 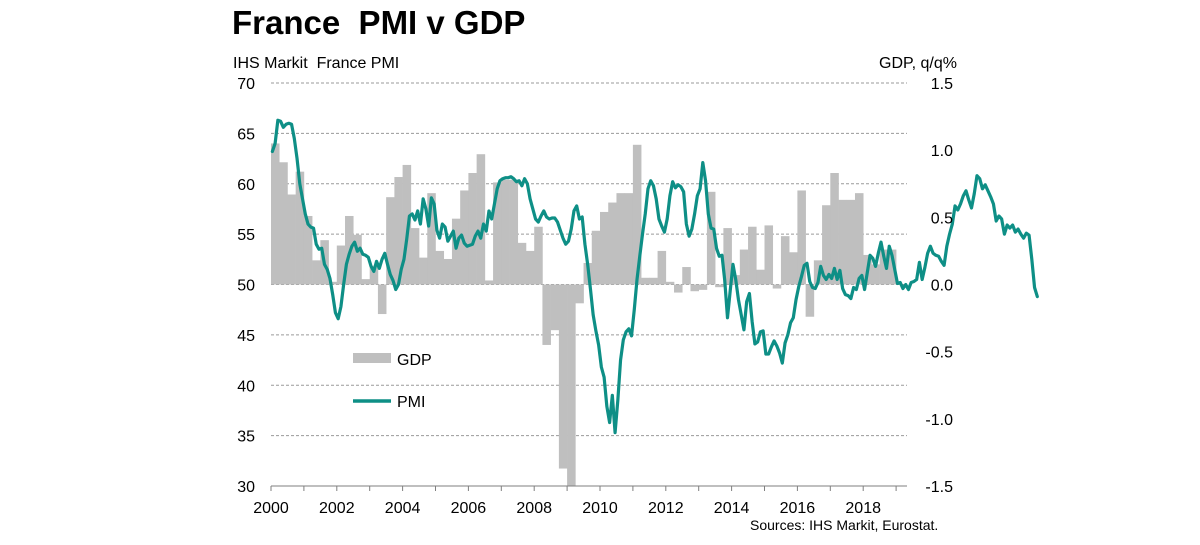 I want to click on x-tick-label: 2018, so click(x=863, y=508).